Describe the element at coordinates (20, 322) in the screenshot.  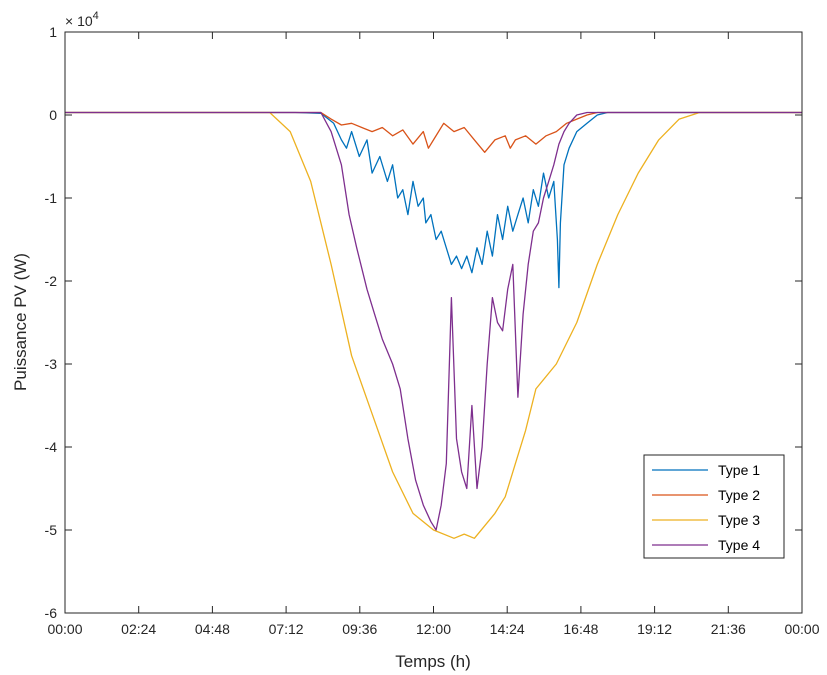
I see `y-axis-title: Puissance PV (W)` at that location.